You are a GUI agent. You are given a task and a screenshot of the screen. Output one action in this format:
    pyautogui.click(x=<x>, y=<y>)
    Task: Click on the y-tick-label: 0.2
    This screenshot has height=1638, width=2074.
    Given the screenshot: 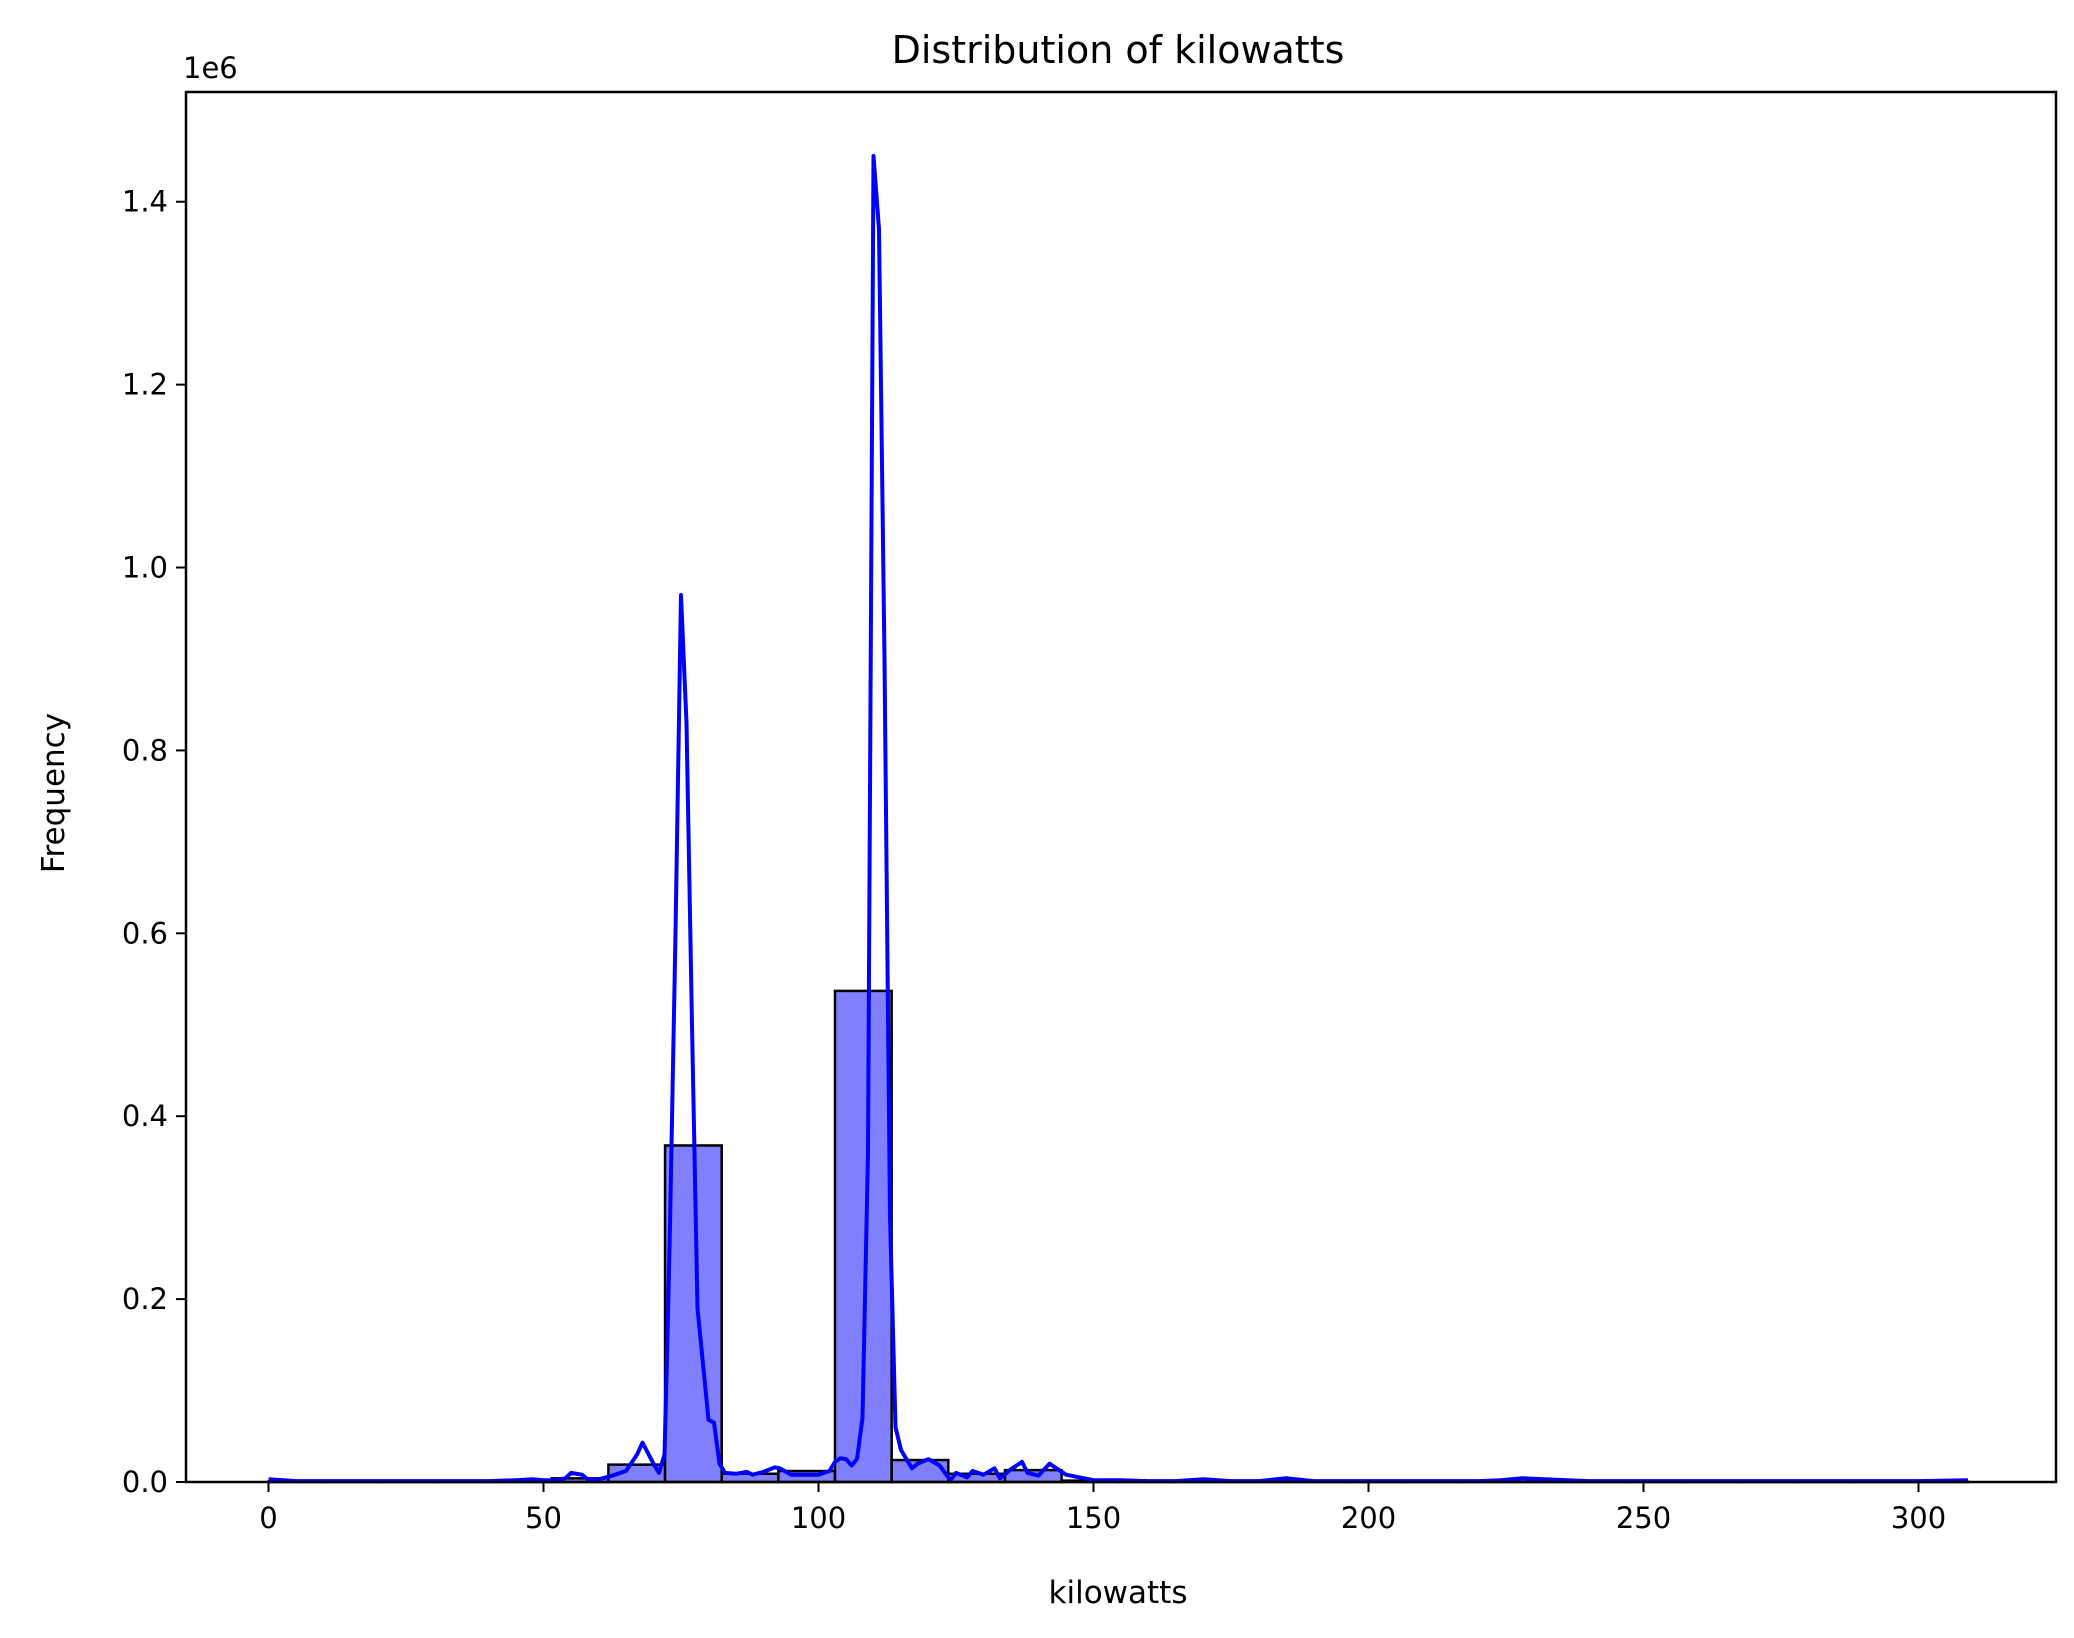 What is the action you would take?
    pyautogui.click(x=145, y=1299)
    